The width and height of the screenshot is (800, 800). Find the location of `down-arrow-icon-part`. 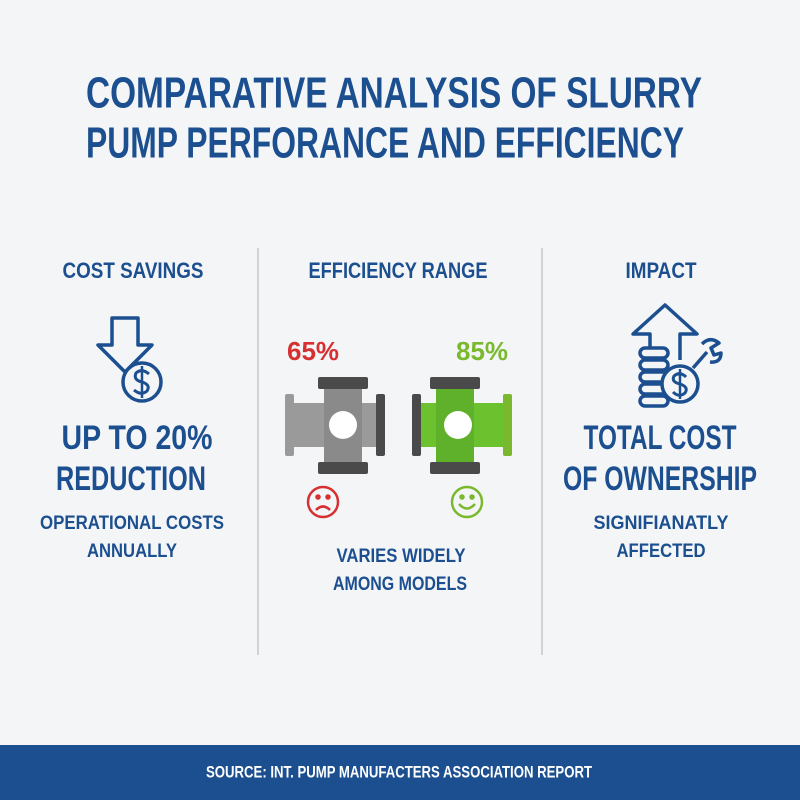

down-arrow-icon-part is located at coordinates (125, 345).